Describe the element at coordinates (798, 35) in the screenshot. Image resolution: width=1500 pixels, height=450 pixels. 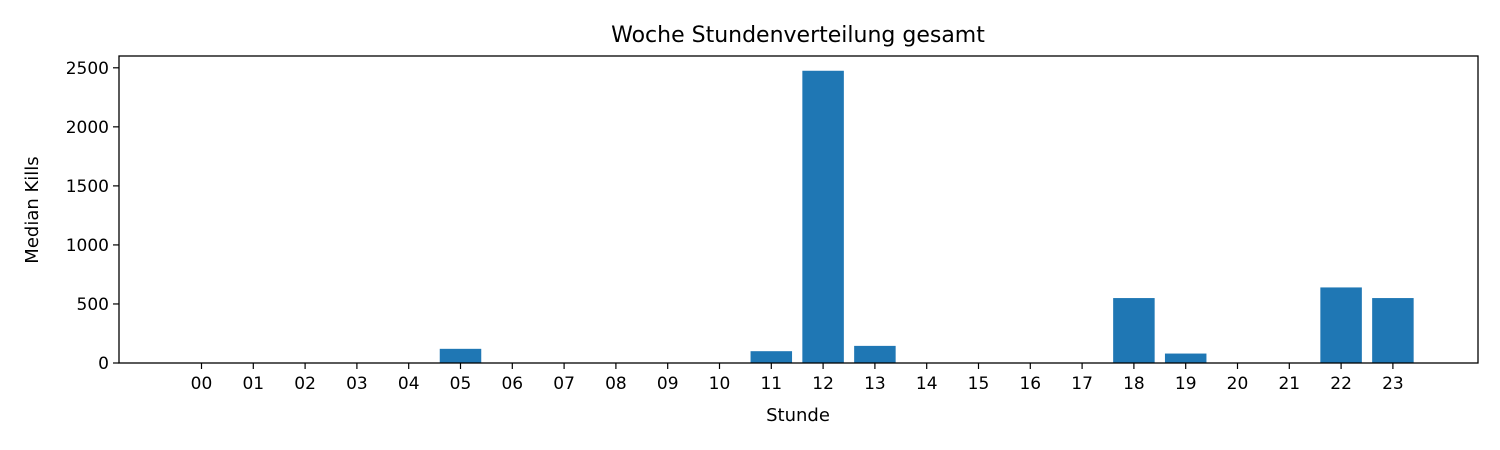
I see `chart-title: Woche Stundenverteilung gesamt` at that location.